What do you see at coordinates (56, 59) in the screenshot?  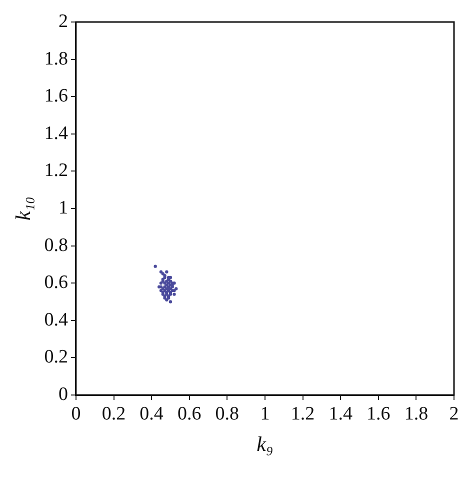 I see `y-tick-label: 1.8` at bounding box center [56, 59].